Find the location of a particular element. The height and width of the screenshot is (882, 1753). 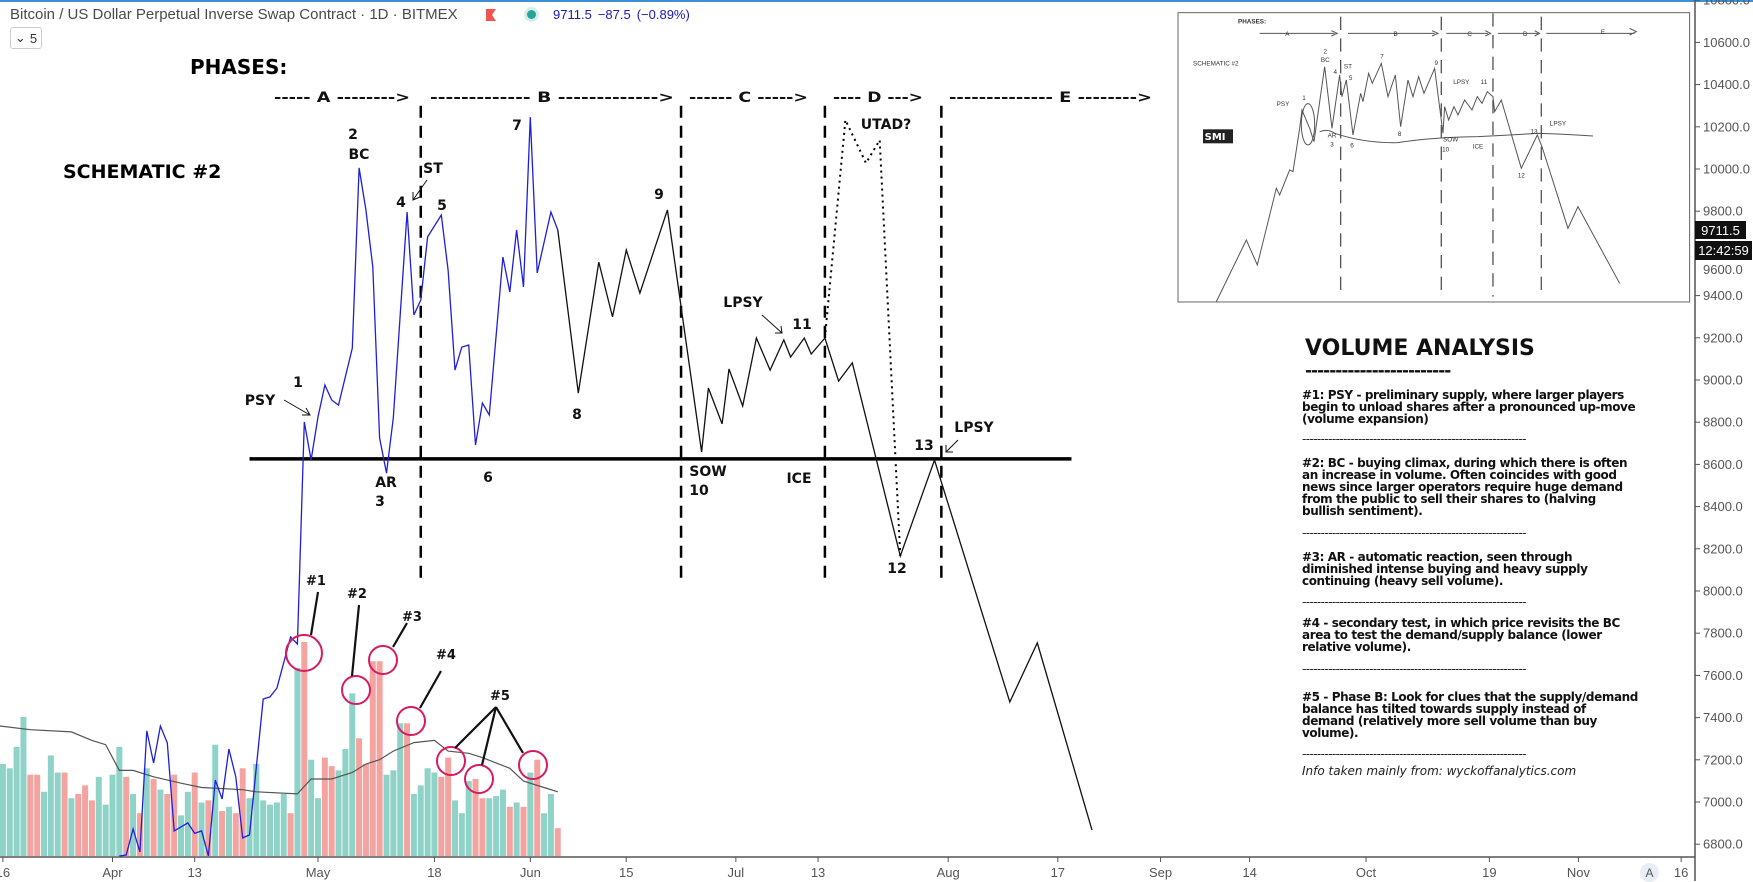

indicator-collapse-button: ⌄ 5 is located at coordinates (26, 38).